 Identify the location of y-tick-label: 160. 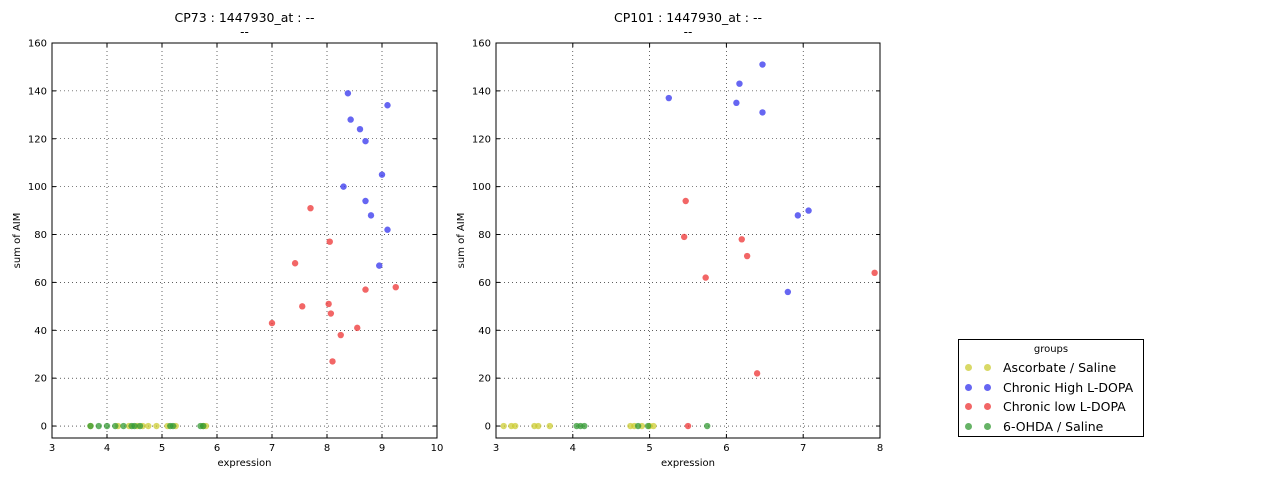
(37, 44).